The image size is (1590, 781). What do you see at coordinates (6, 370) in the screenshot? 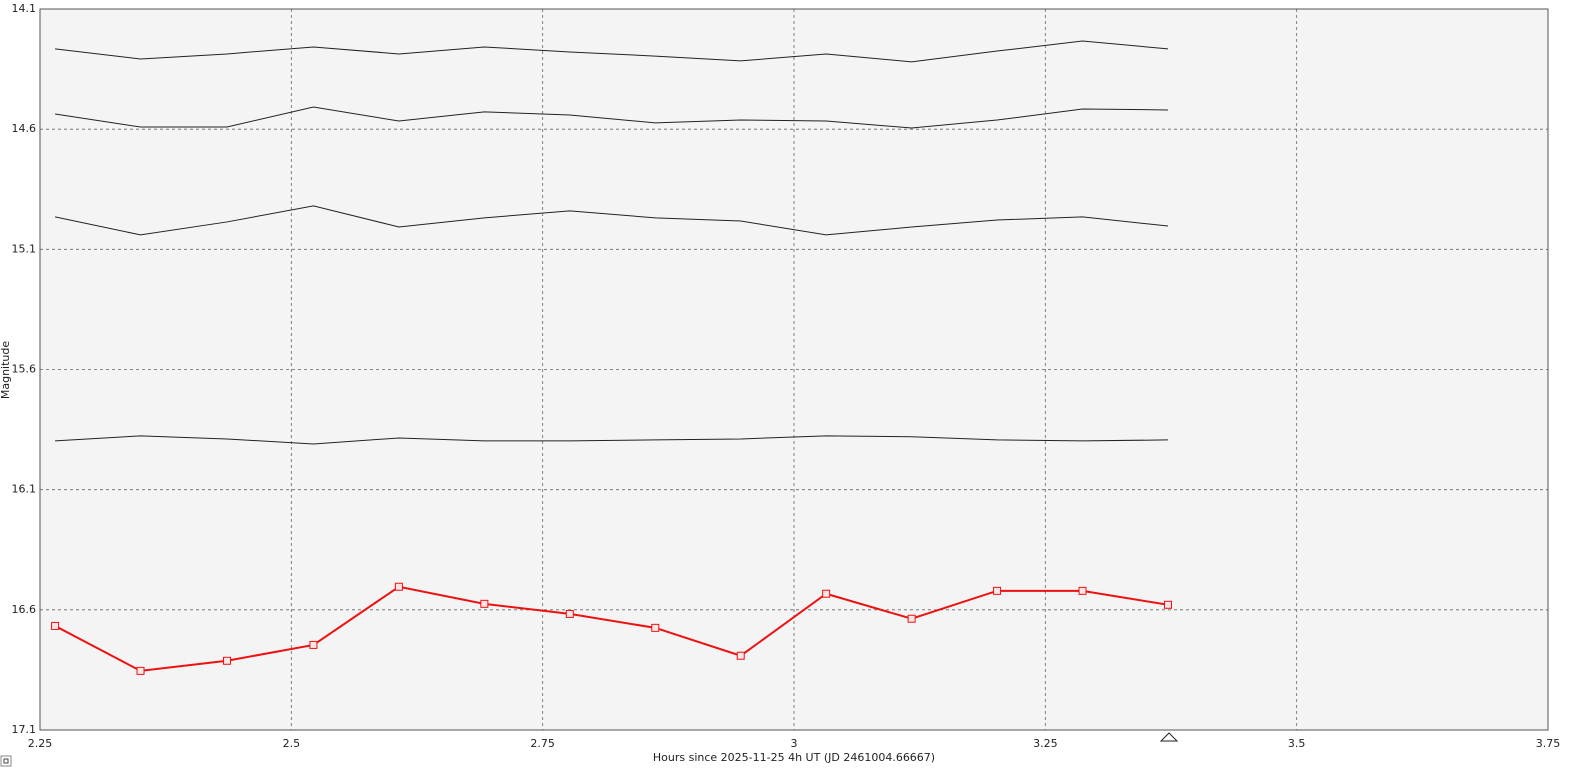
I see `y-axis-title: Magnitude` at bounding box center [6, 370].